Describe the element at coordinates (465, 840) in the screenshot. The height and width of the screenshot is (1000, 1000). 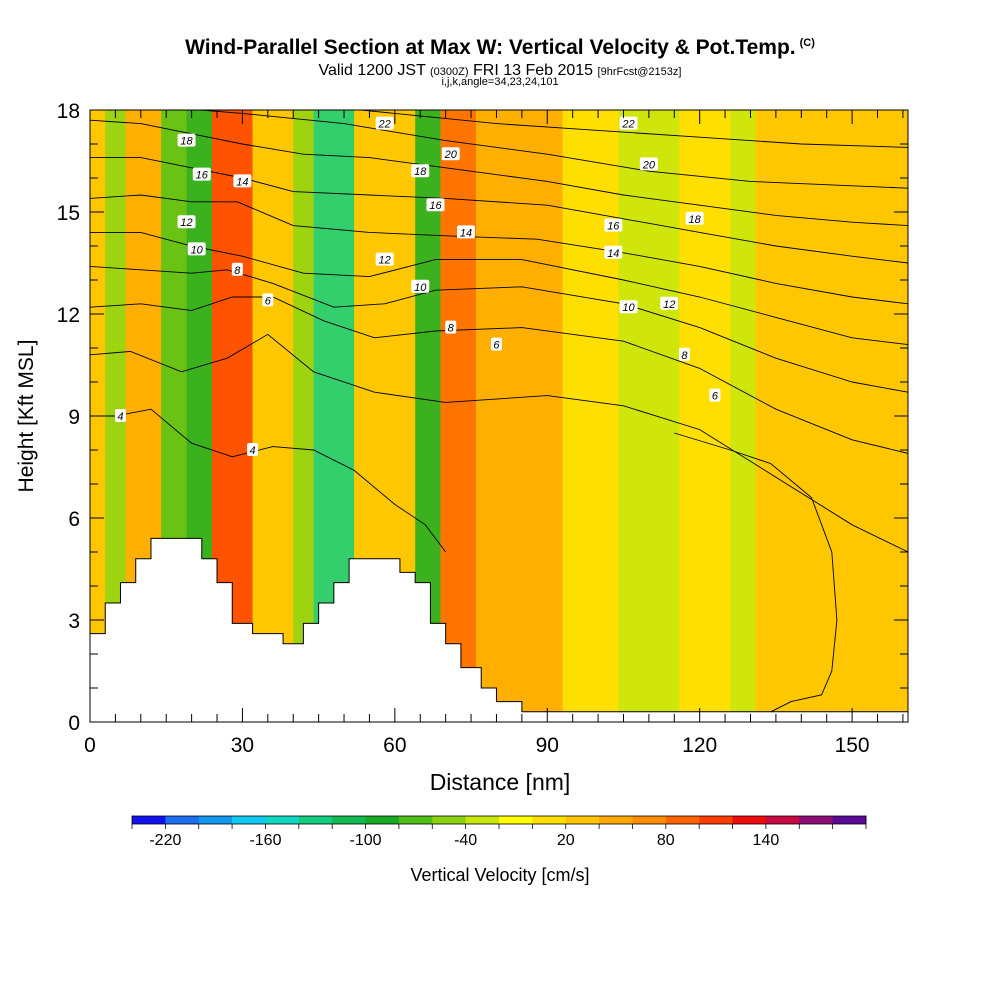
I see `colorbar-tick-label: -40` at that location.